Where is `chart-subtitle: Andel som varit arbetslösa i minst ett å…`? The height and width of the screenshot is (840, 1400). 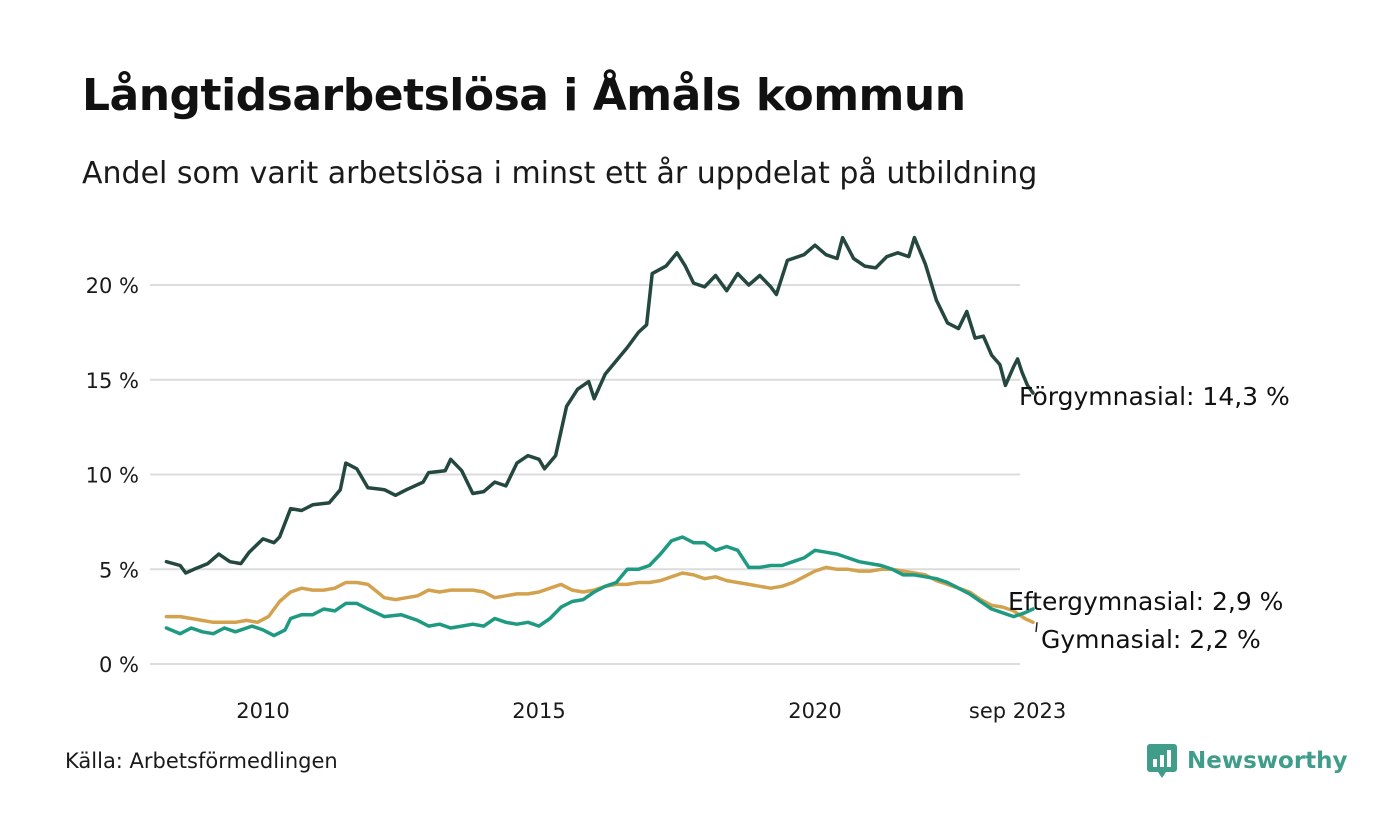 chart-subtitle: Andel som varit arbetslösa i minst ett å… is located at coordinates (560, 173).